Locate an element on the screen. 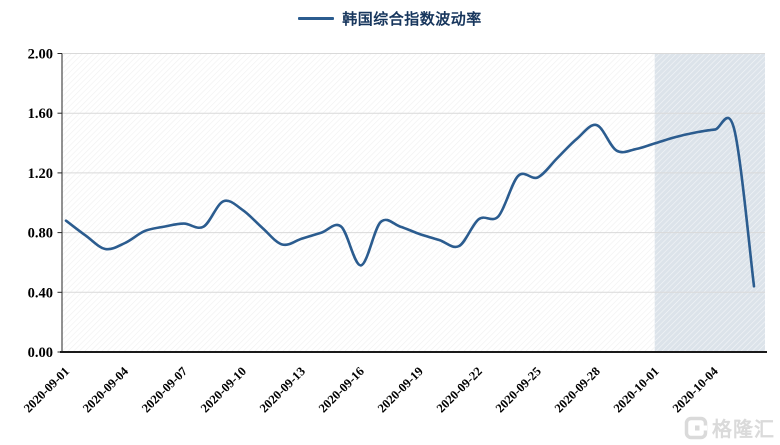 The width and height of the screenshot is (780, 445). x-tick-label: 2020-09-22 is located at coordinates (459, 389).